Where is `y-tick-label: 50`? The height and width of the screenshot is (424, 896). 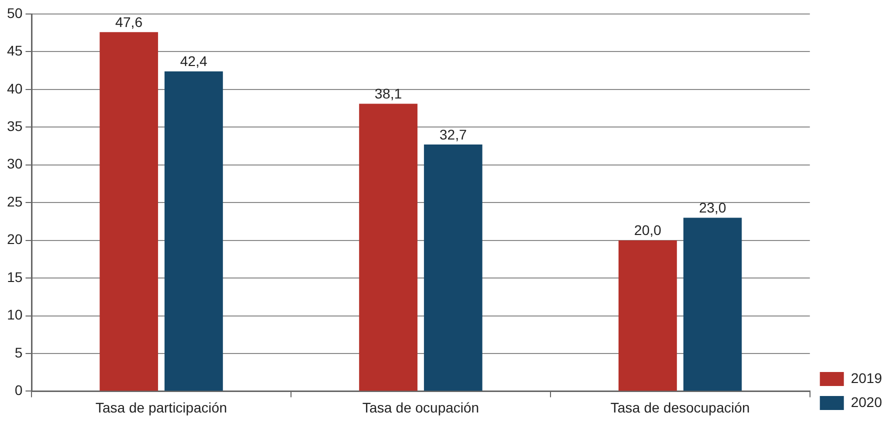
y-tick-label: 50 is located at coordinates (14, 12).